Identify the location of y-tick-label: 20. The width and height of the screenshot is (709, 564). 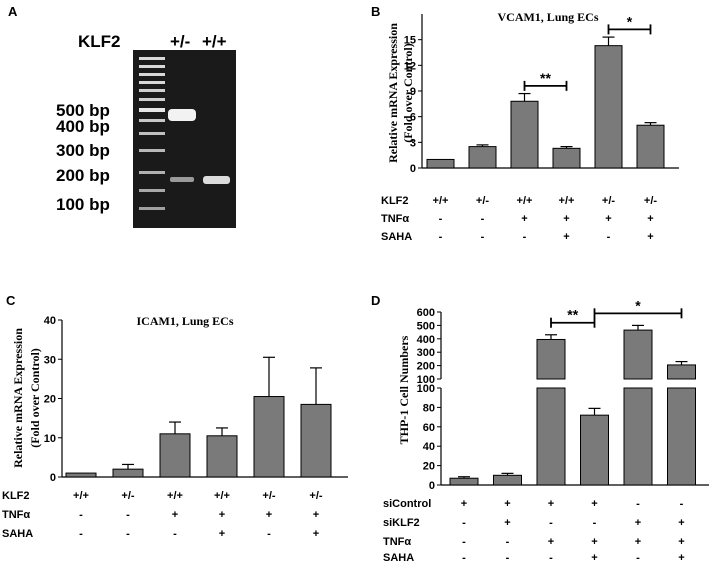
(50, 400).